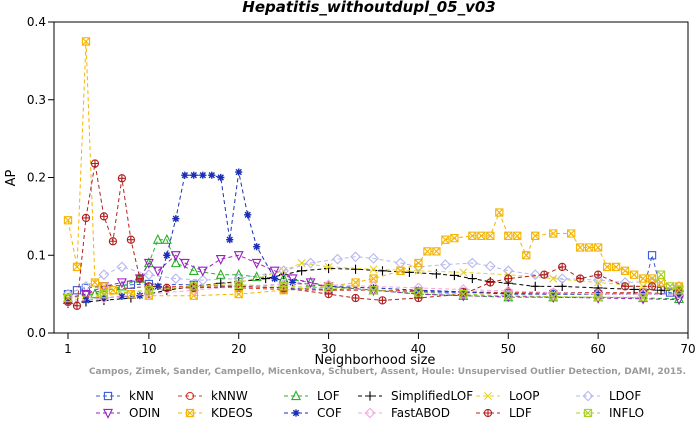 The height and width of the screenshot is (434, 699). What do you see at coordinates (508, 349) in the screenshot?
I see `x-tick-label: 50` at bounding box center [508, 349].